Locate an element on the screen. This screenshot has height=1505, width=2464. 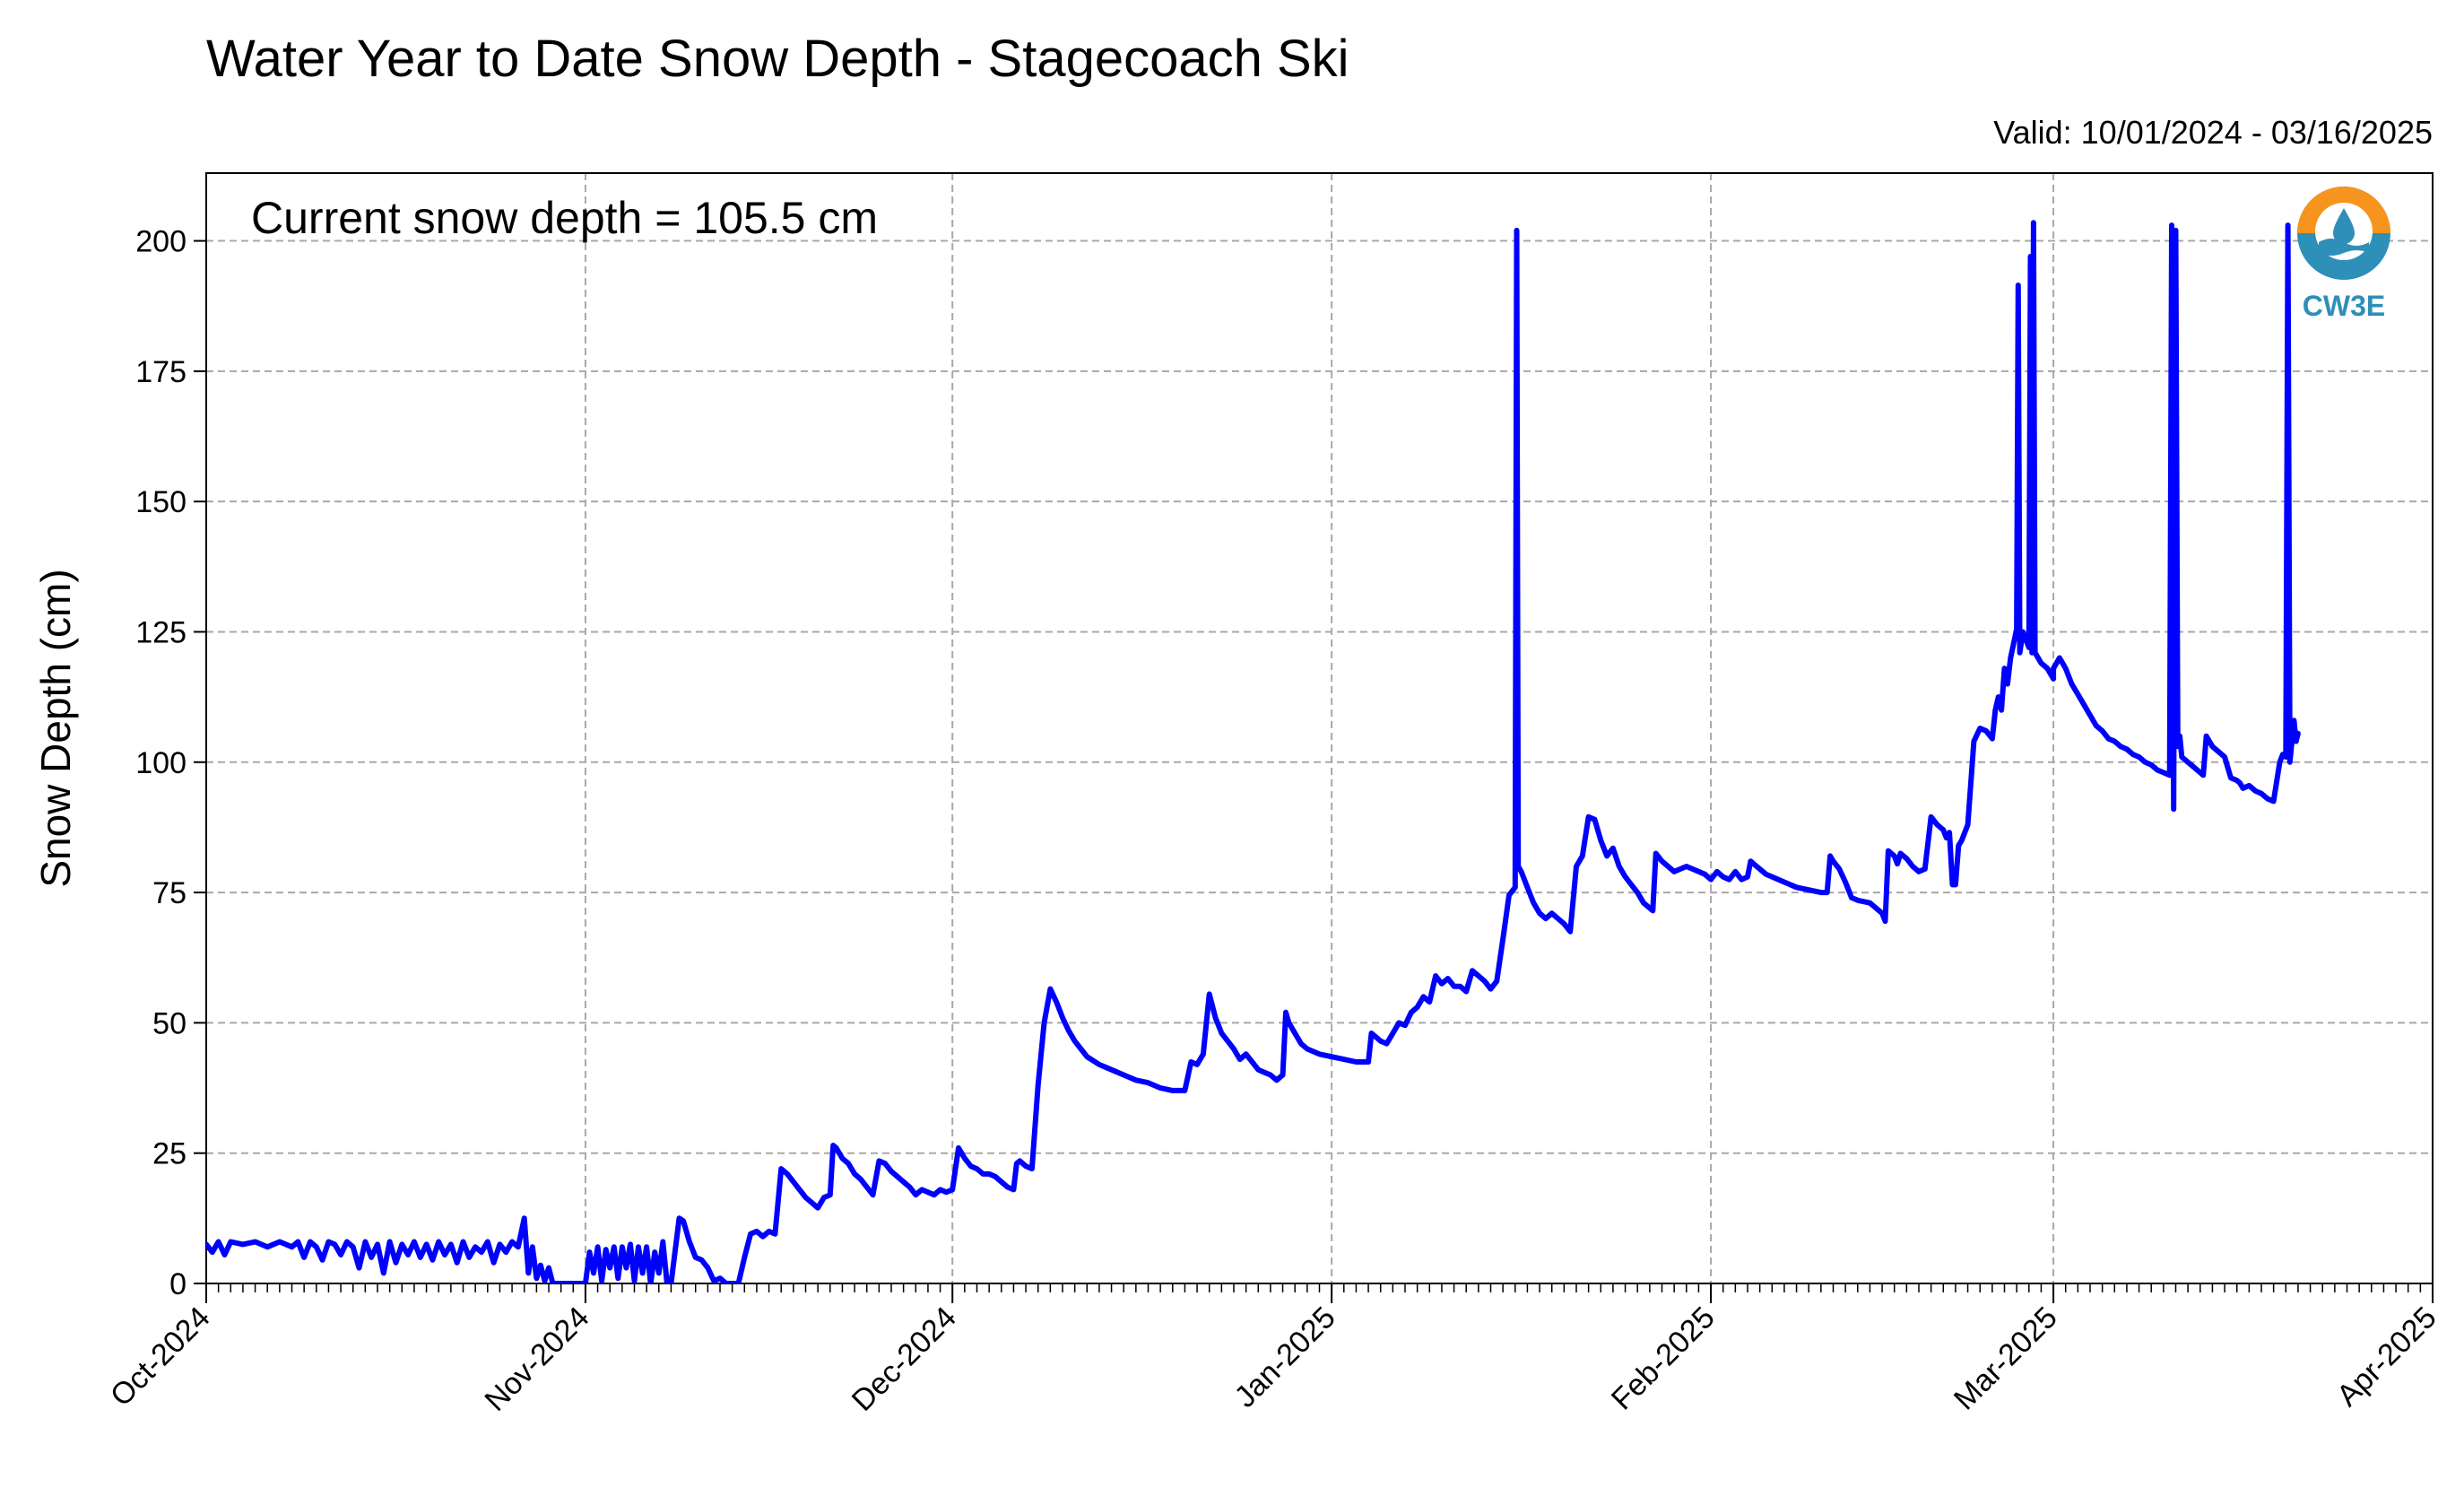
y-axis-label: Snow Depth (cm) is located at coordinates (55, 728).